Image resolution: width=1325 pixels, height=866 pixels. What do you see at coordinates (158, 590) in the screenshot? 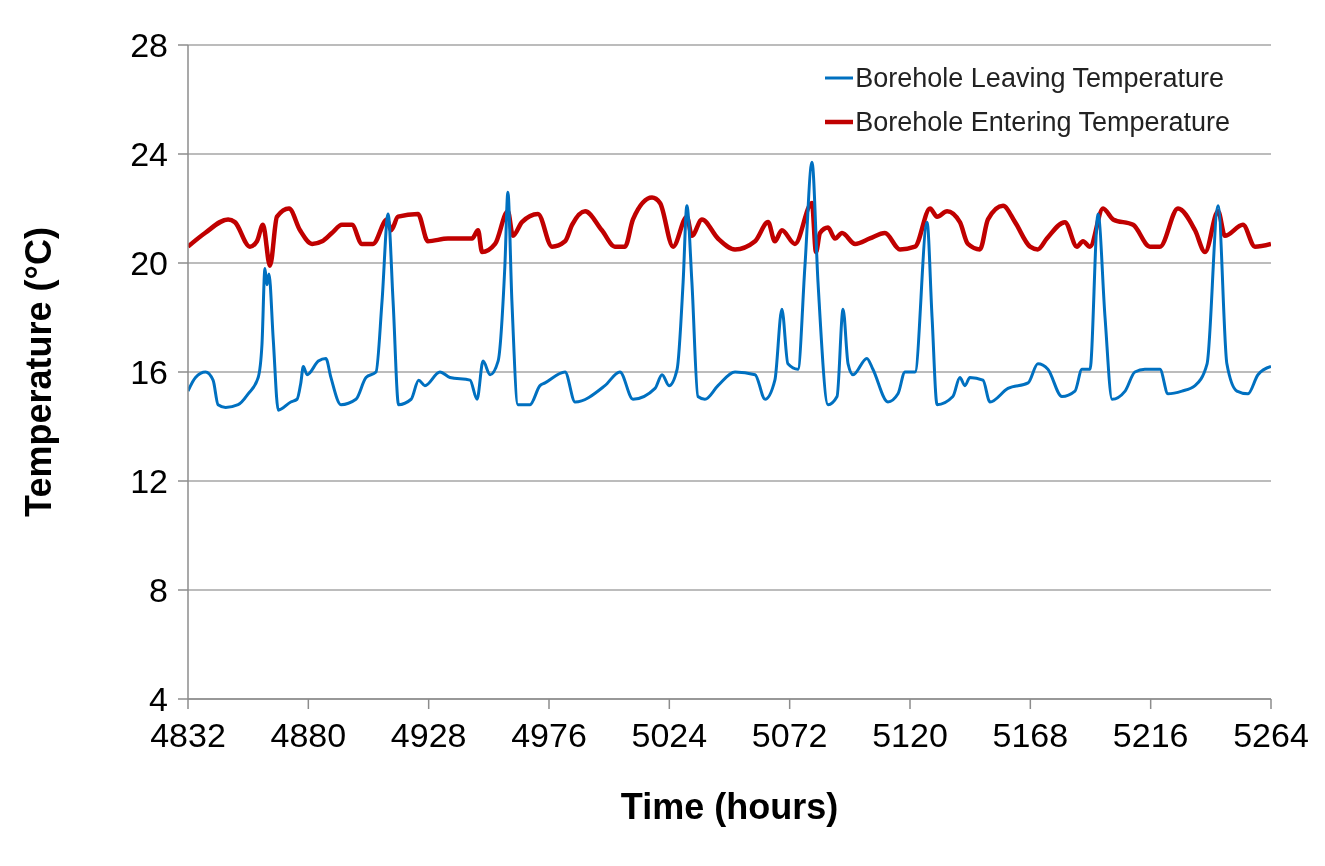
I see `y-tick-label: 8` at bounding box center [158, 590].